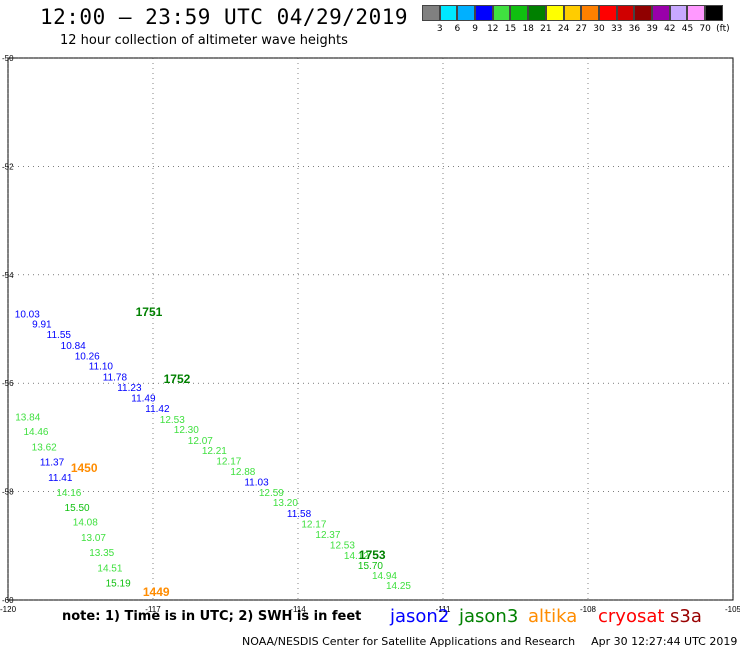  I want to click on wave-height-value: 11.10, so click(101, 367).